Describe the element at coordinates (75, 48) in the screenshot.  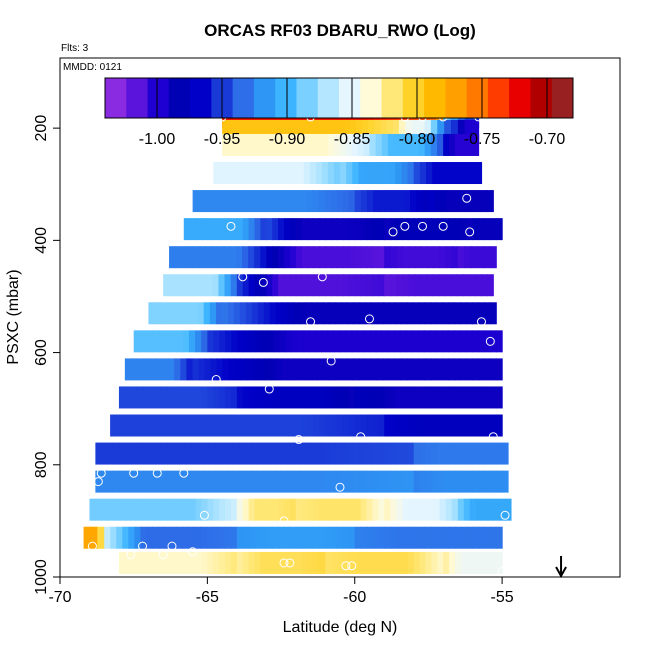
I see `flights-note: Flts: 3` at that location.